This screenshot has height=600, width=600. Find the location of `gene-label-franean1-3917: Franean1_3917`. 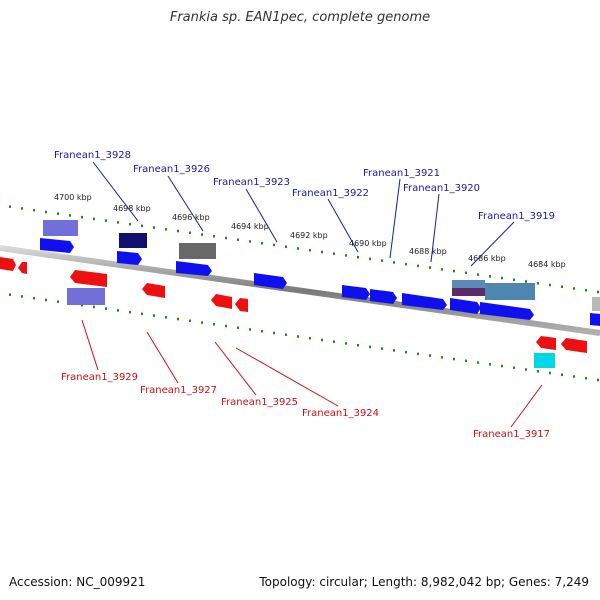

gene-label-franean1-3917: Franean1_3917 is located at coordinates (511, 434).